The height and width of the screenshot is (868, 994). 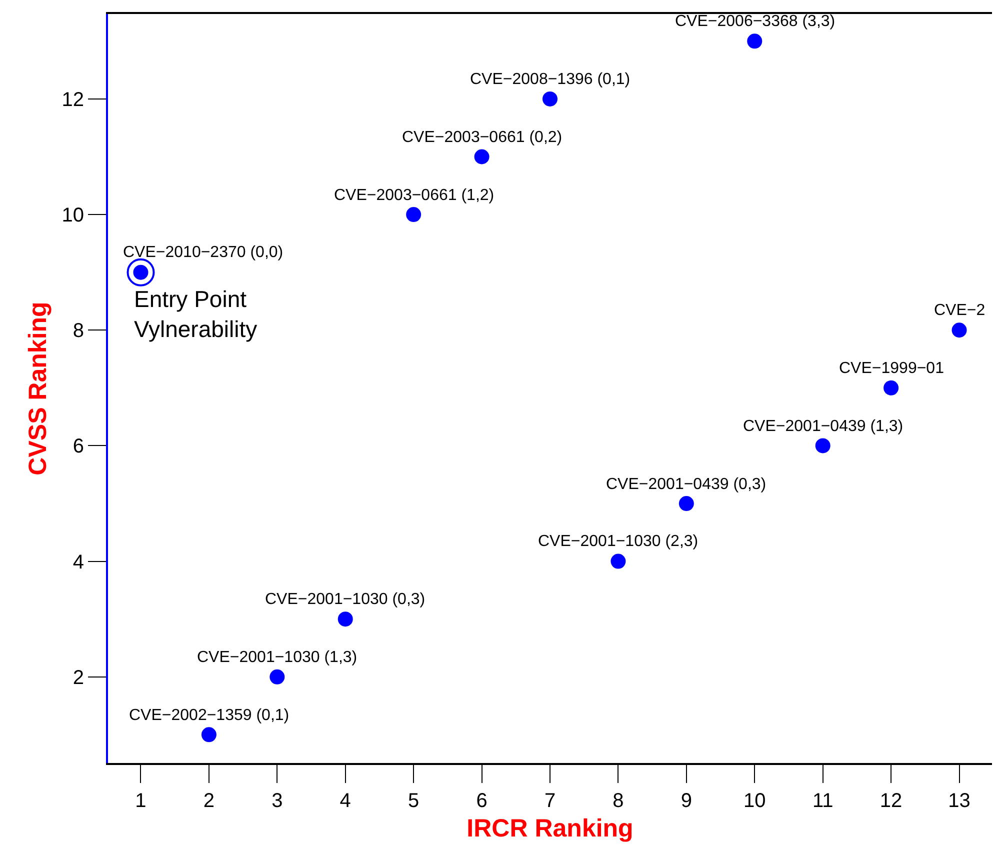 I want to click on y-tick-label: 6, so click(x=78, y=447).